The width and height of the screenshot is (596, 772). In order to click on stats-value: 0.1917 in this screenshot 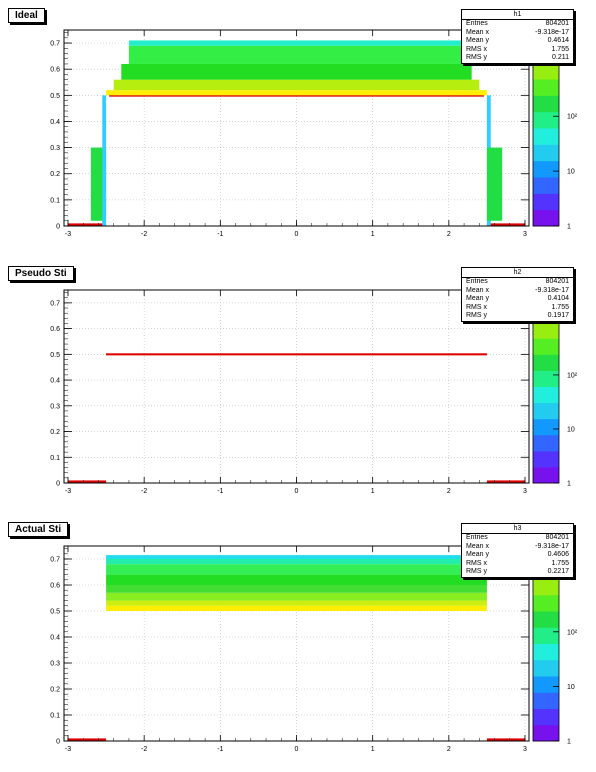, I will do `click(558, 316)`.